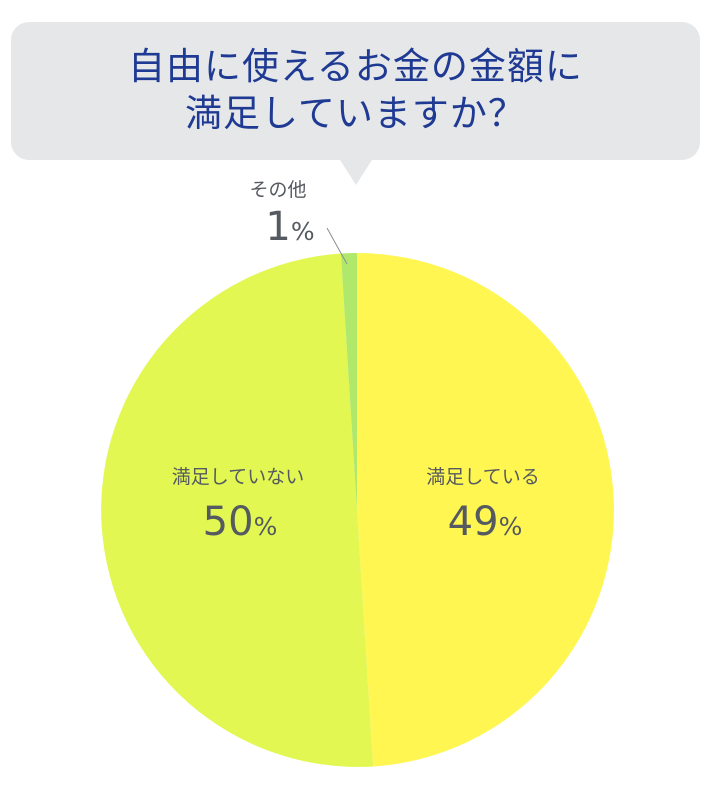 This screenshot has height=800, width=712. I want to click on label-other-percent: 1%, so click(289, 227).